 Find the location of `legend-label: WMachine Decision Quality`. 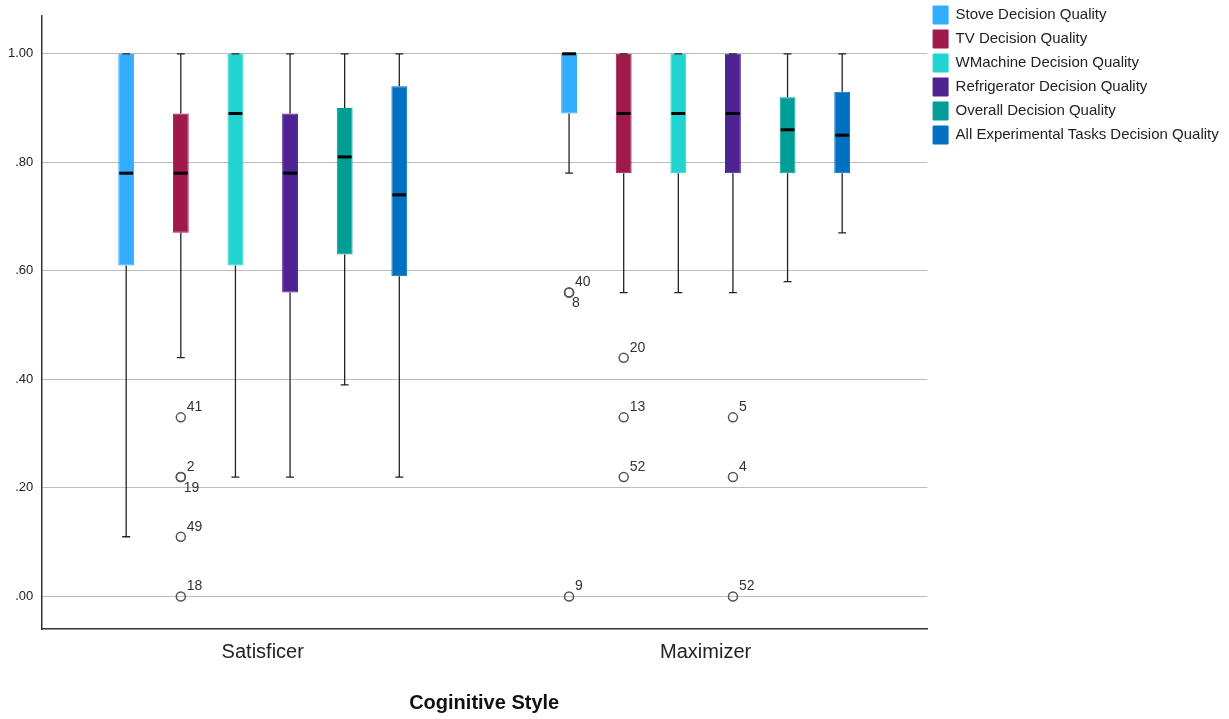

legend-label: WMachine Decision Quality is located at coordinates (1047, 62).